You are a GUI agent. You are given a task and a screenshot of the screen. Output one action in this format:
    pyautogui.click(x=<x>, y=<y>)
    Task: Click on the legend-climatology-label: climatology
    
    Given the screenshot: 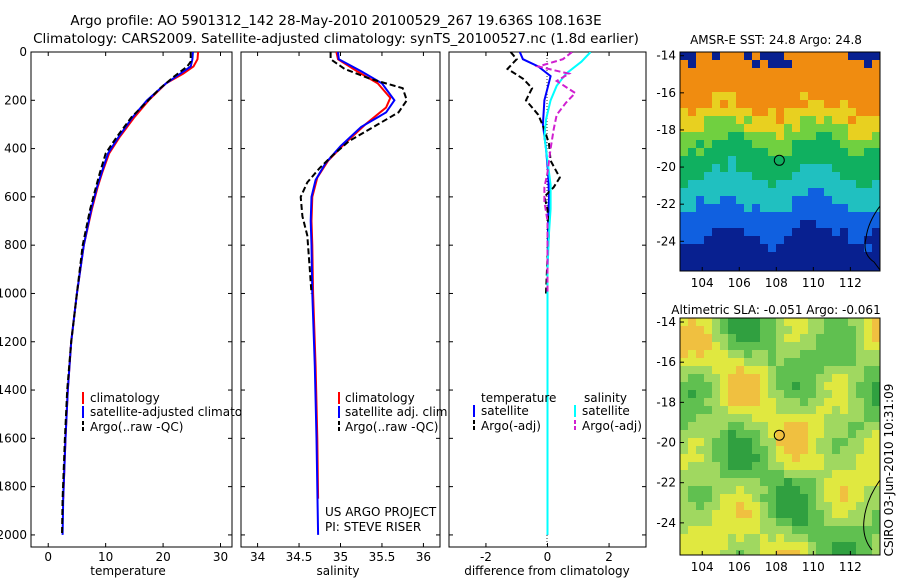 What is the action you would take?
    pyautogui.click(x=380, y=398)
    